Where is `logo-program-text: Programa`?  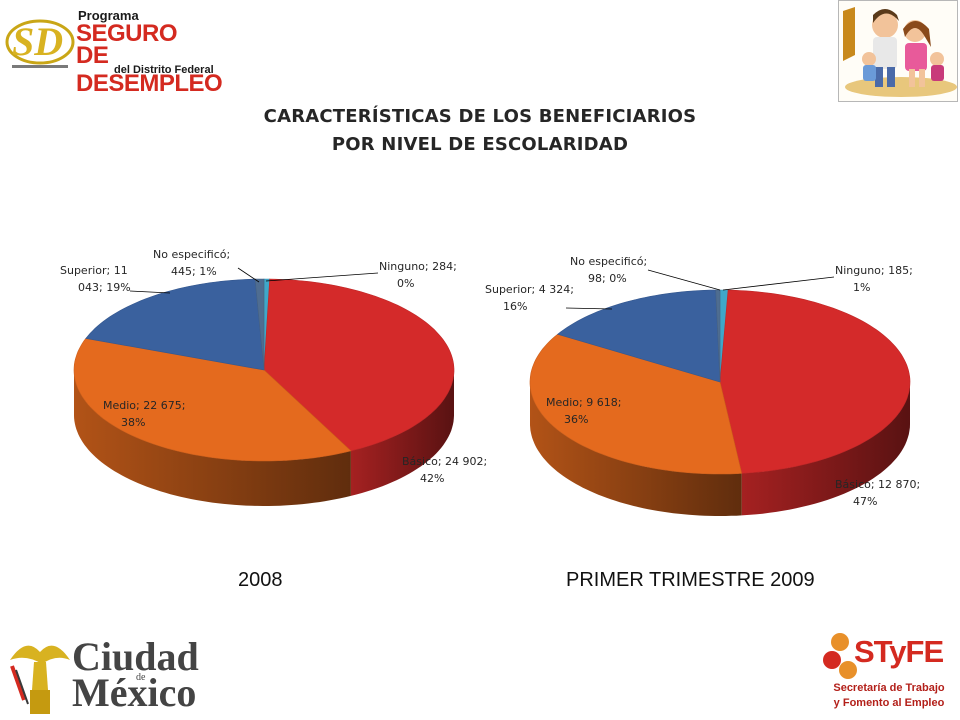
logo-program-text: Programa is located at coordinates (108, 15).